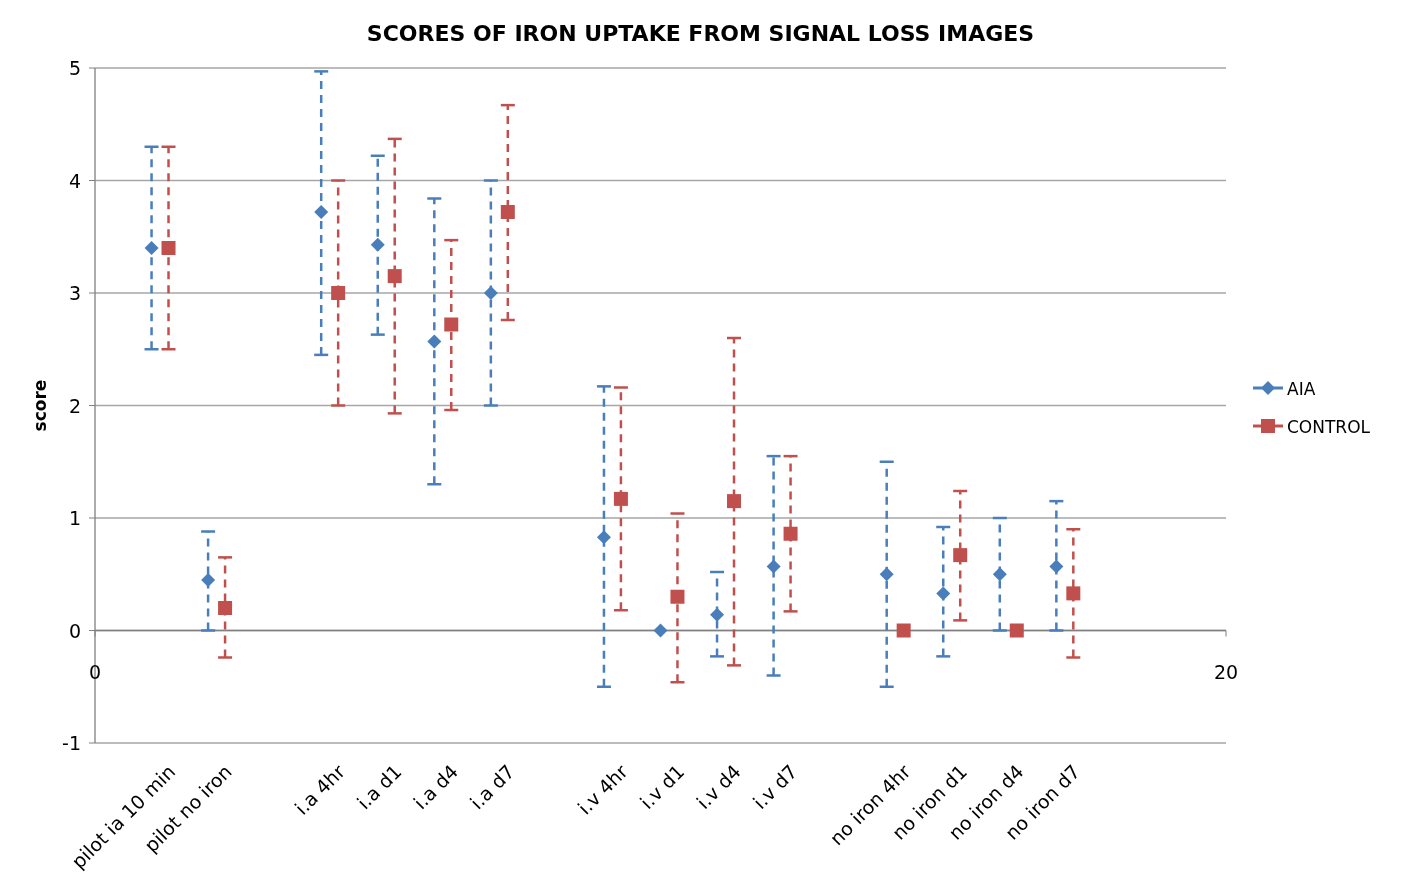  Describe the element at coordinates (71, 743) in the screenshot. I see `y-tick-label: -1` at that location.